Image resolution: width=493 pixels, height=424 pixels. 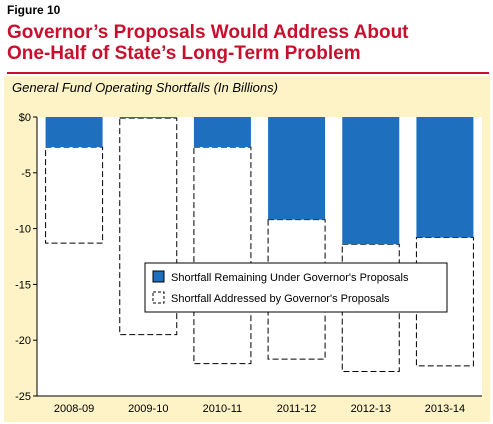 I want to click on x-tick-label: 2009-10, so click(x=148, y=409).